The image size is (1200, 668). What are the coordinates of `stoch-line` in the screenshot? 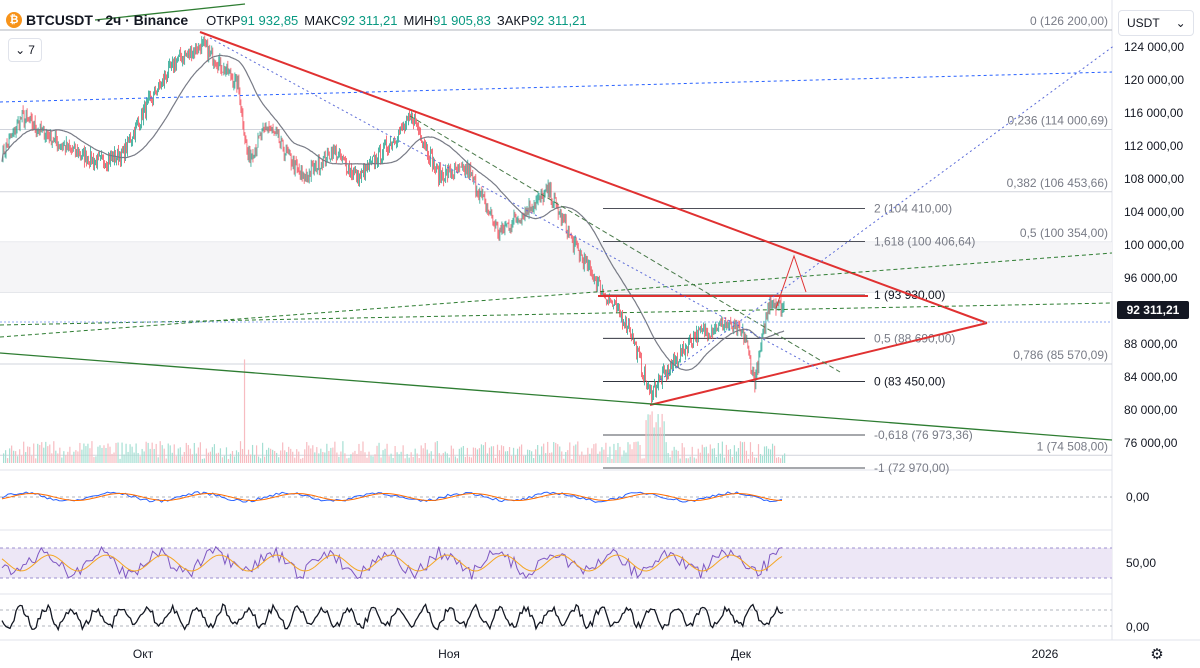 It's located at (392, 617).